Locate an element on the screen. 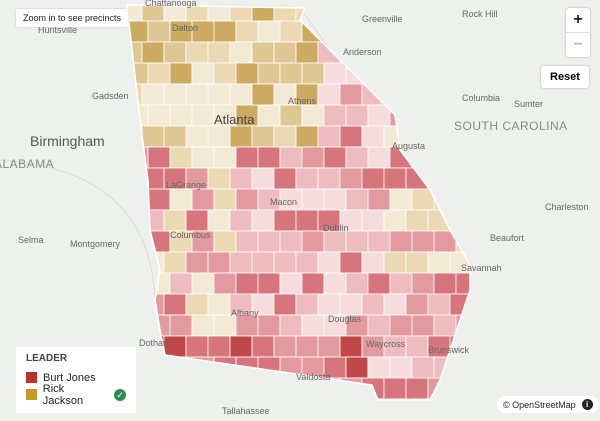  city-label: Douglas is located at coordinates (345, 319).